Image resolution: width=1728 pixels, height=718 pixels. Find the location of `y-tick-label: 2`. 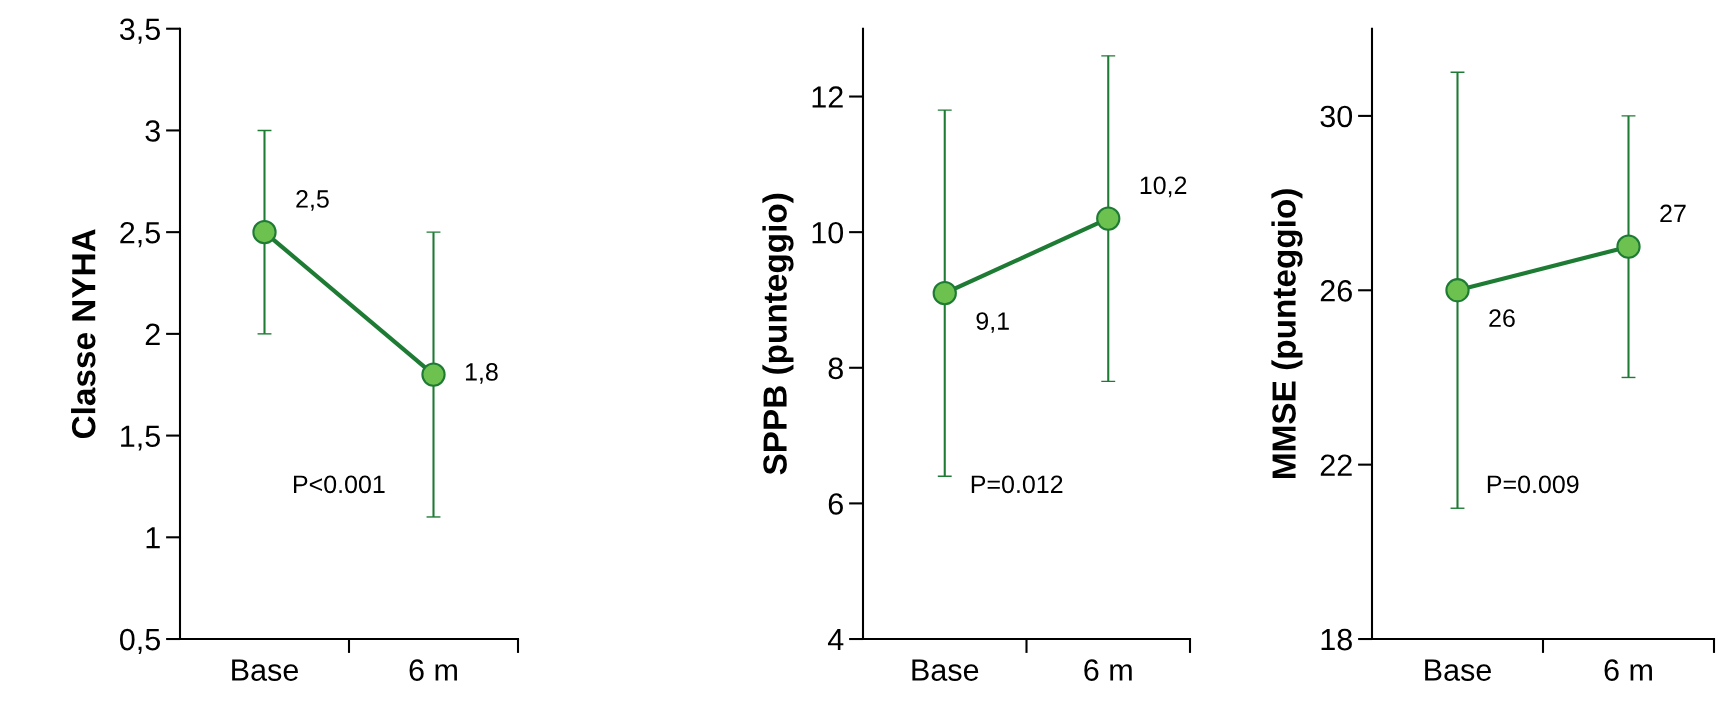

y-tick-label: 2 is located at coordinates (152, 334).